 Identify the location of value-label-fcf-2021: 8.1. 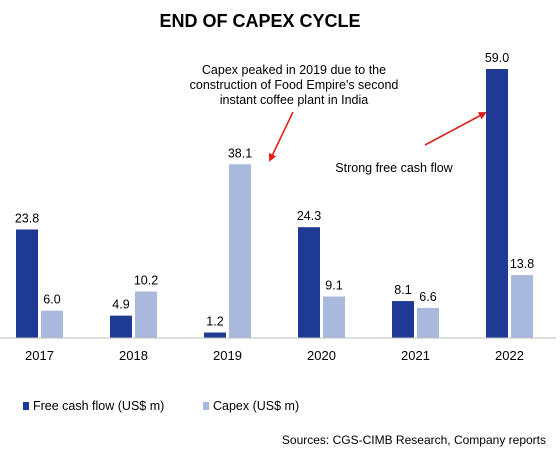
(402, 290).